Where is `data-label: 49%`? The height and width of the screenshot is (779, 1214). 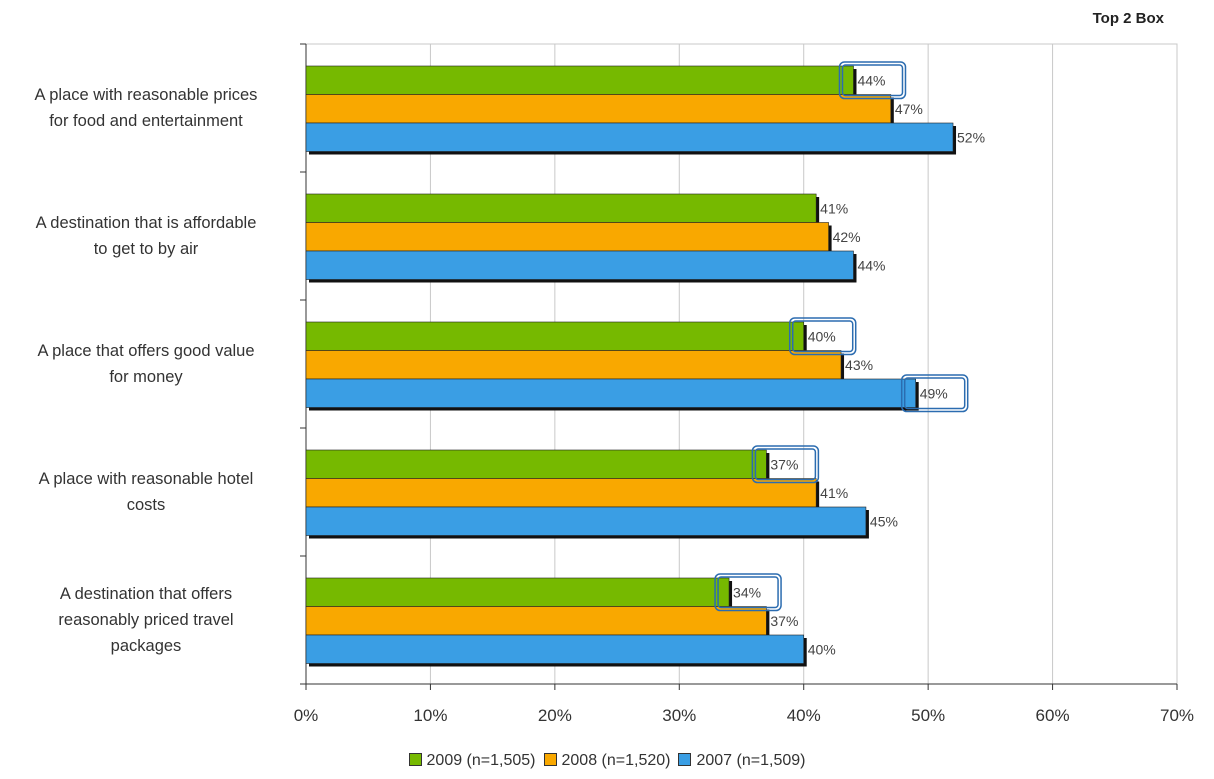
data-label: 49% is located at coordinates (934, 393).